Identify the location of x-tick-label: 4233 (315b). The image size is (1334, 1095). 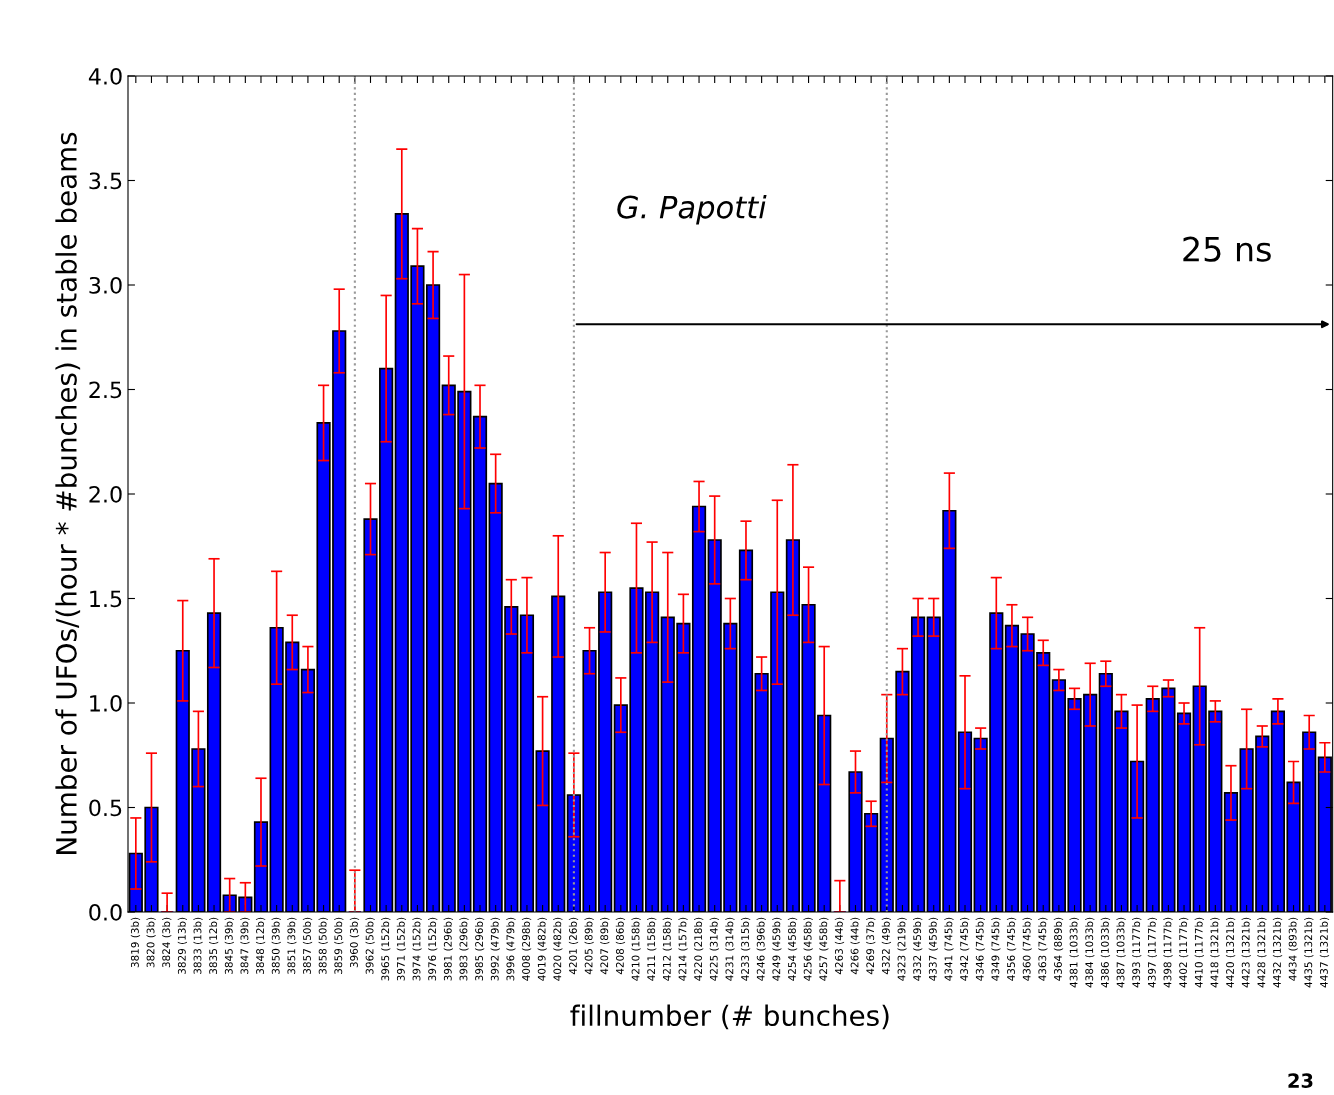
(745, 949).